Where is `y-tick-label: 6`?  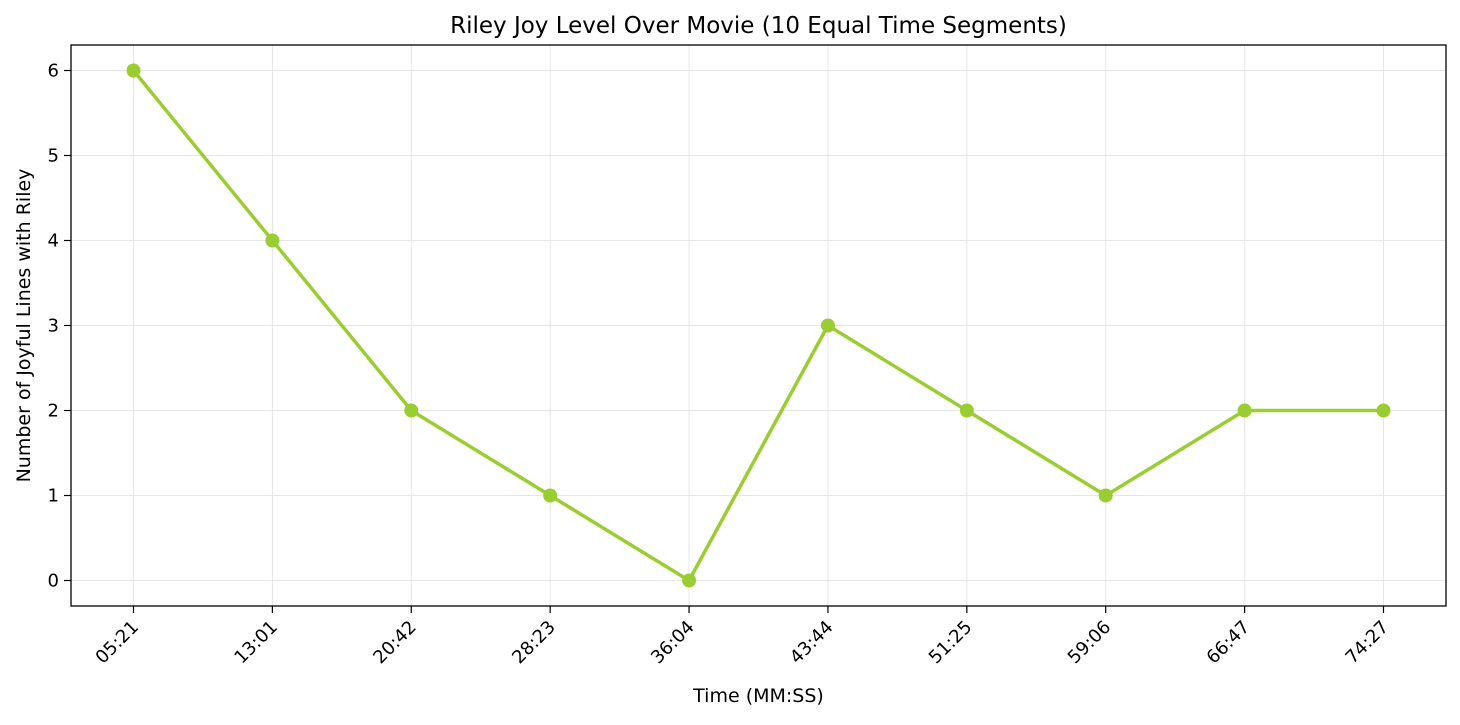
y-tick-label: 6 is located at coordinates (53, 71).